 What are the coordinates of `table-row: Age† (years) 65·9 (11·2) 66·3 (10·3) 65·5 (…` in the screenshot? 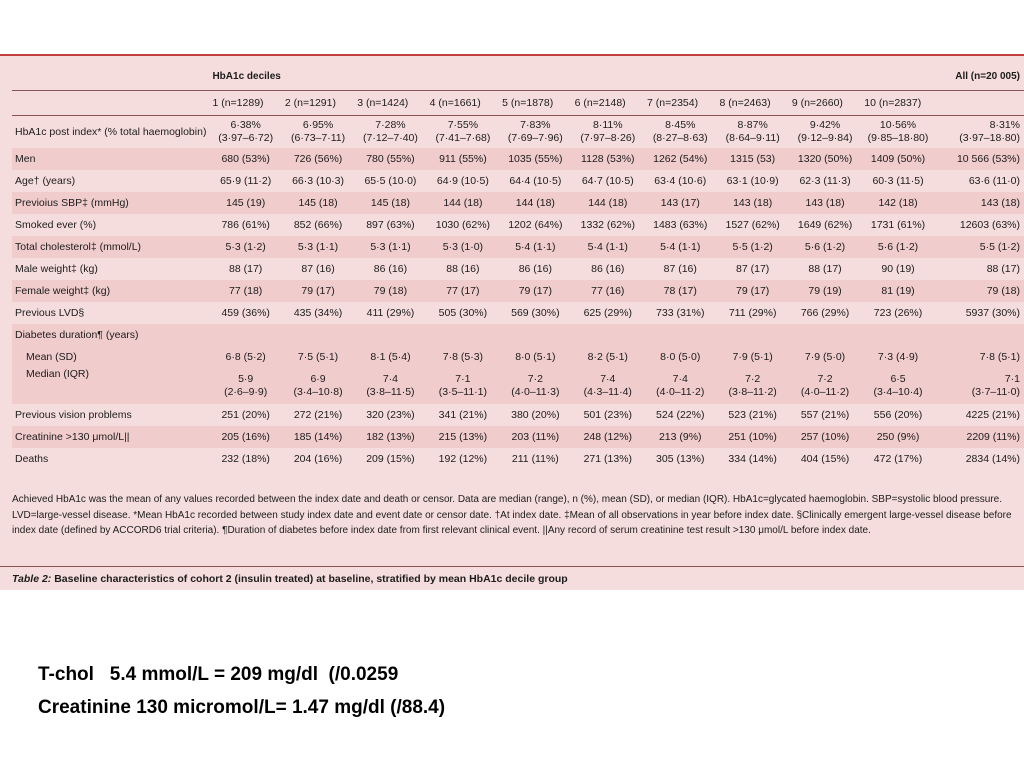 It's located at (518, 181).